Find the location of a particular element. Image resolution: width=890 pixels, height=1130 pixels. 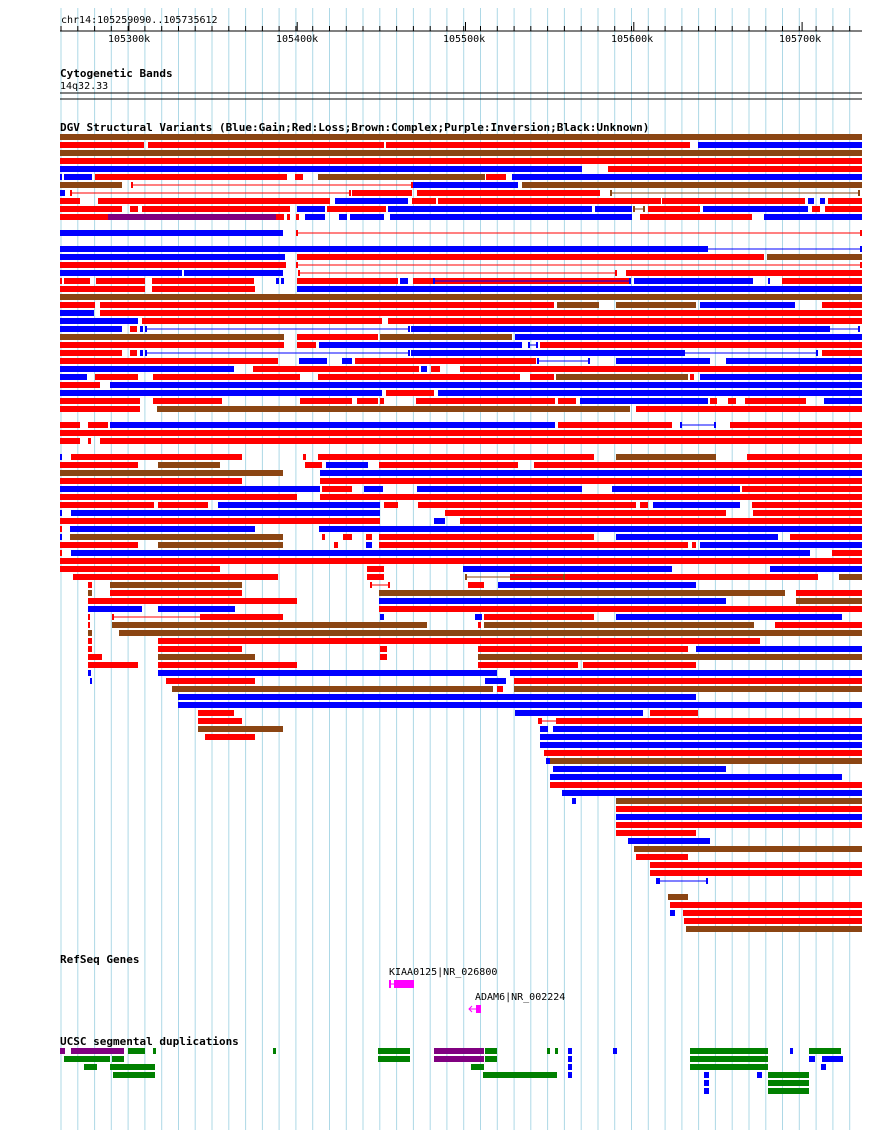

cytoband-track-title: Cytogenetic Bands is located at coordinates (116, 73).